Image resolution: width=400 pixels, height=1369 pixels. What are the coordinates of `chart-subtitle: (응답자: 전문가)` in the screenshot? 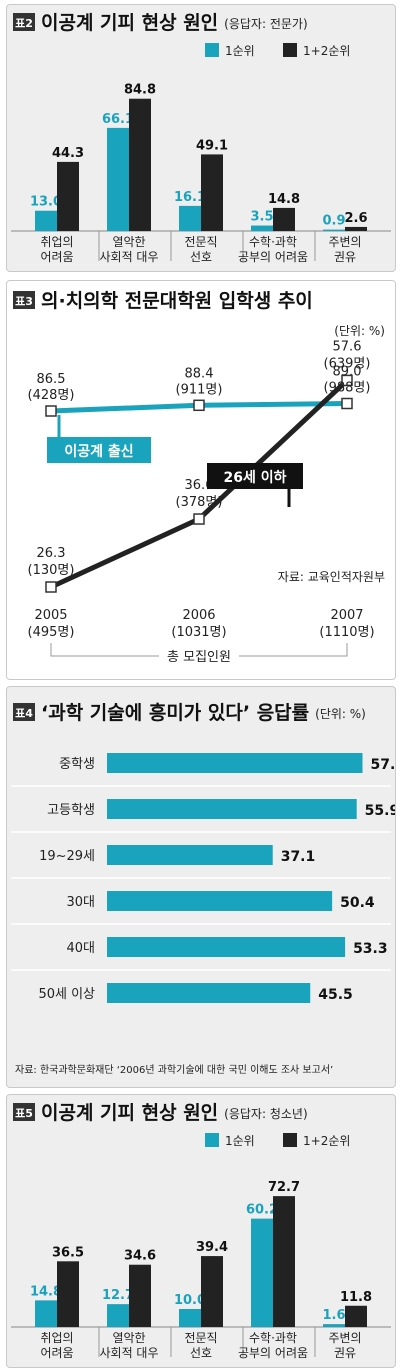 It's located at (265, 24).